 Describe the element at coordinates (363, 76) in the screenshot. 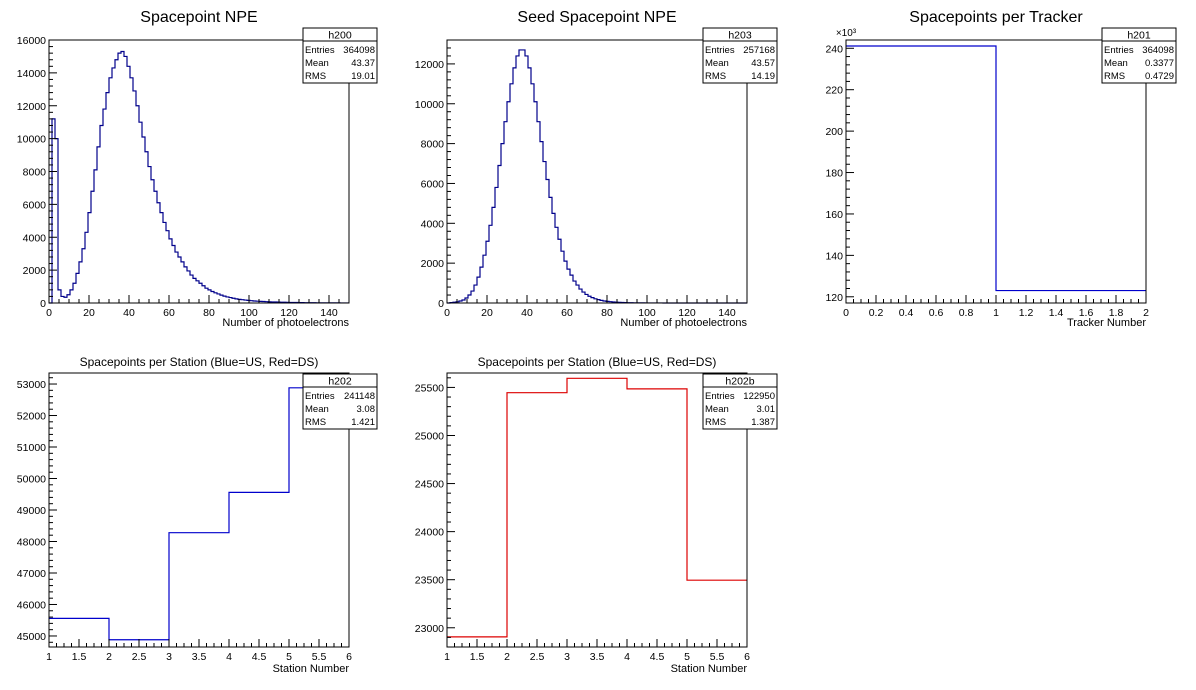

I see `stats-value: 19.01` at that location.